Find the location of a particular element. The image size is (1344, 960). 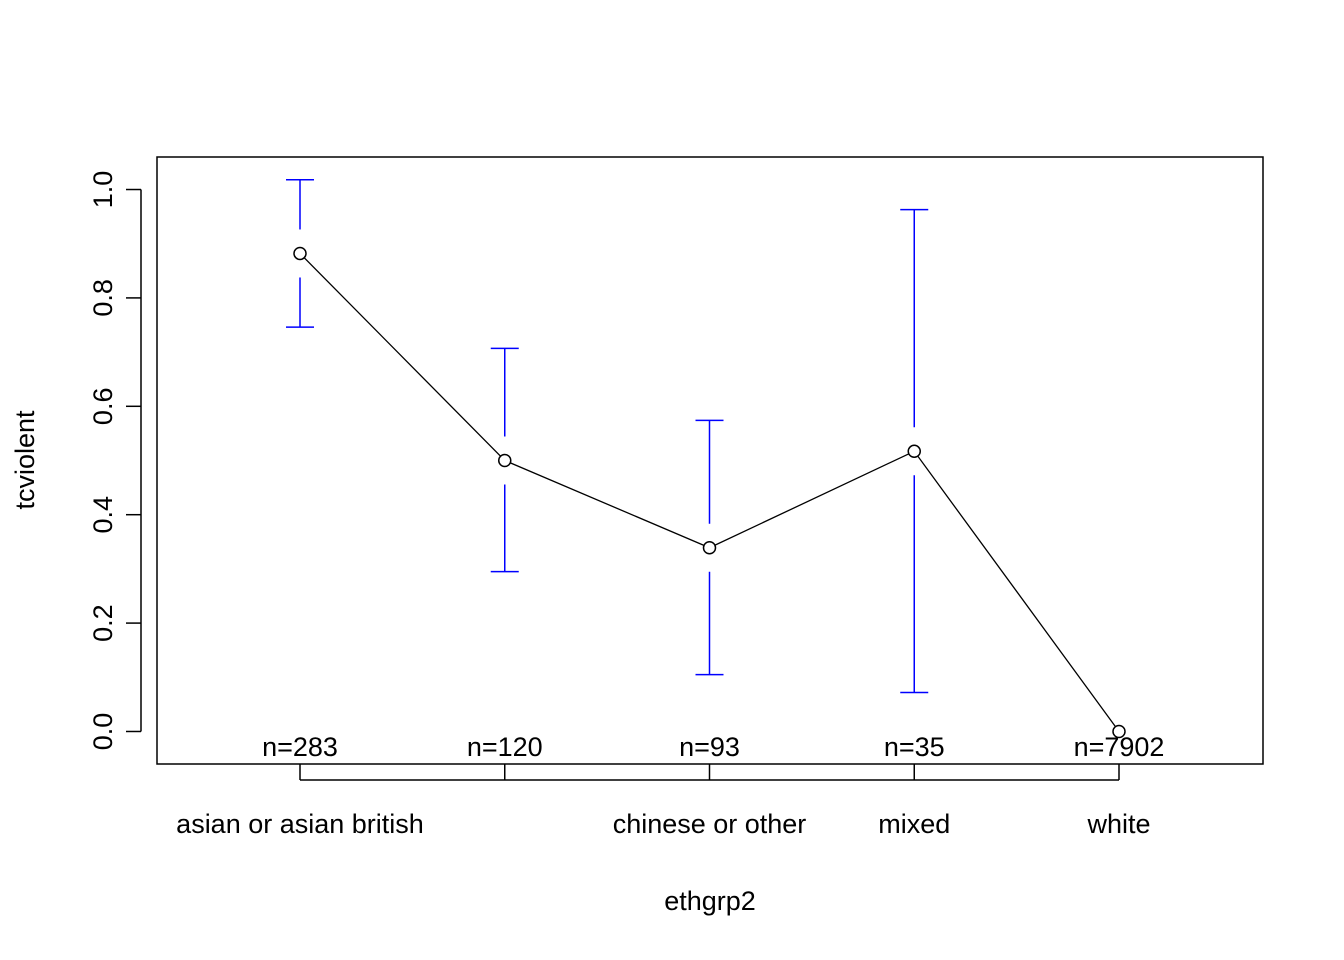

count-label: n=7902 is located at coordinates (1119, 747).